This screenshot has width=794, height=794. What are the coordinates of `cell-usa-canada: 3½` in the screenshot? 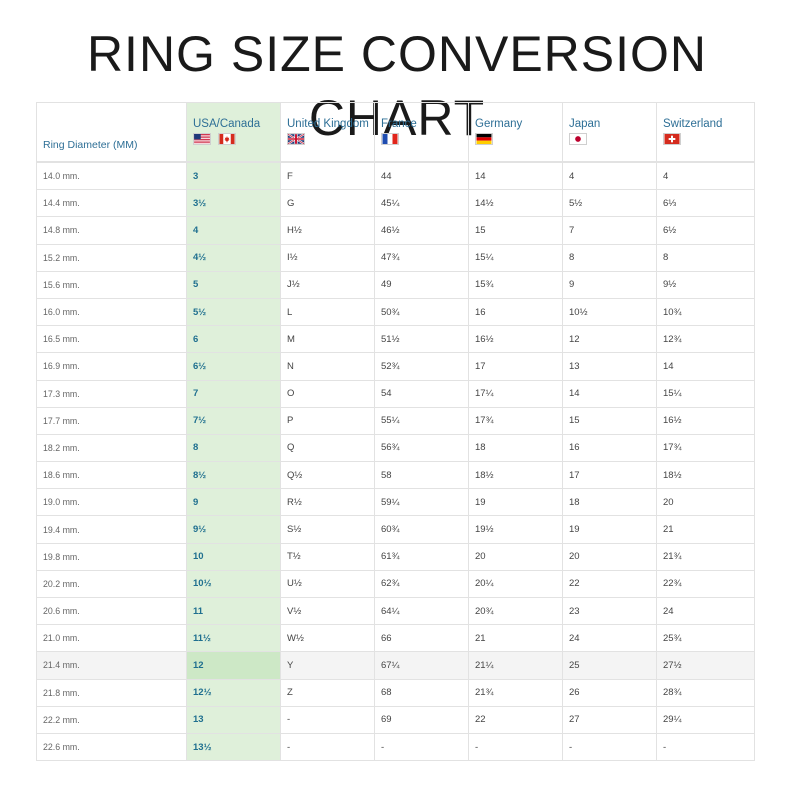 It's located at (233, 203).